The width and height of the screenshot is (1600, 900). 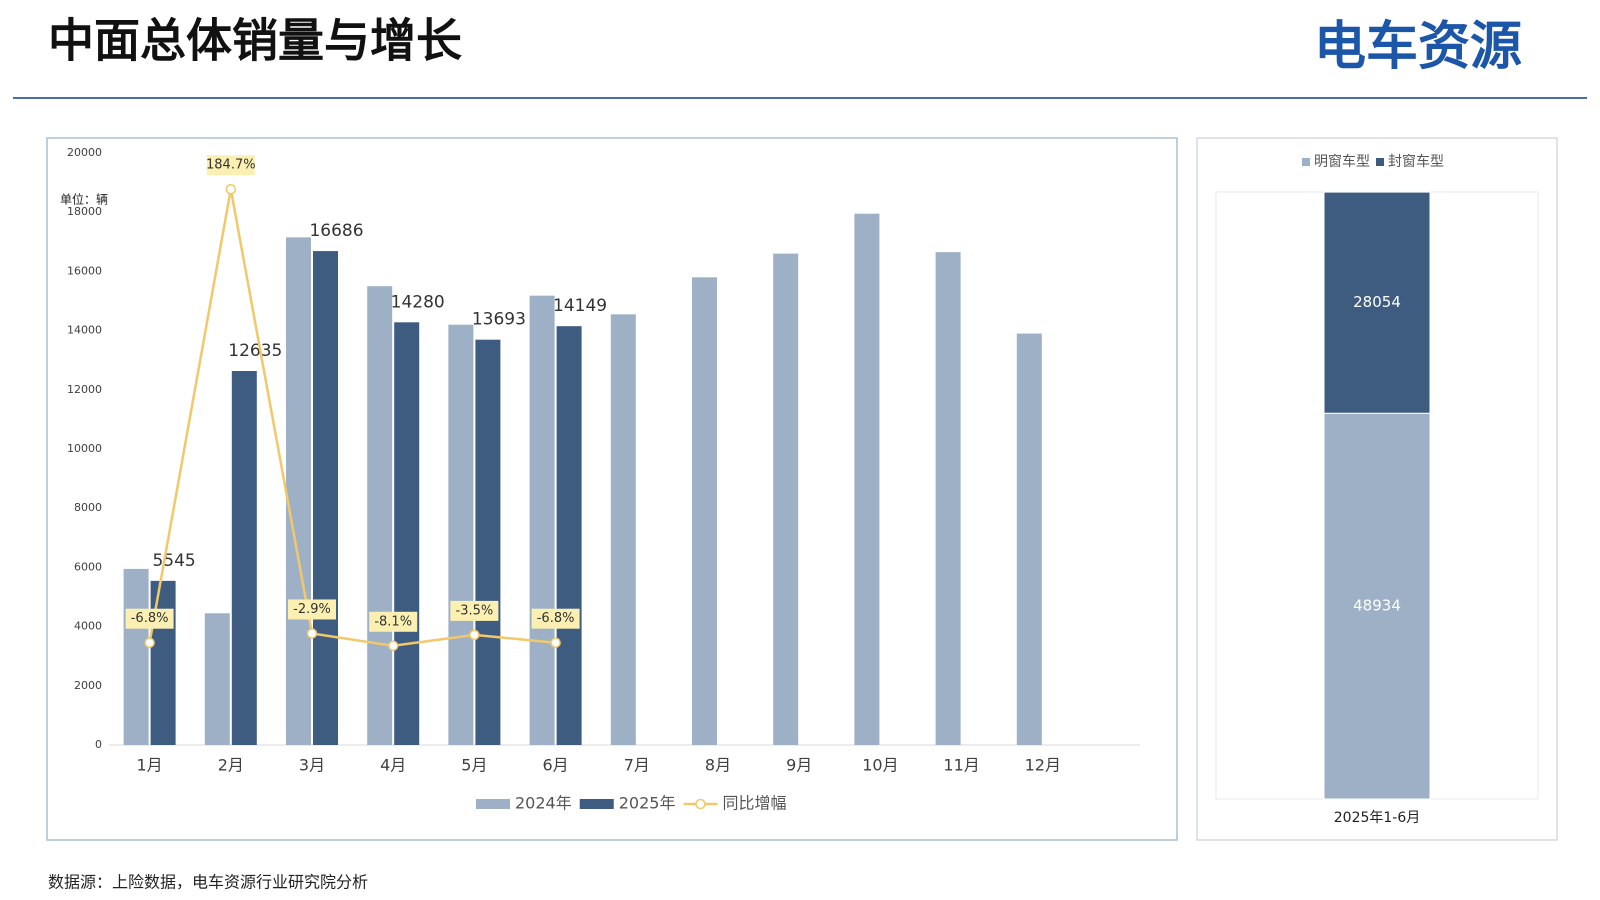 What do you see at coordinates (352, 418) in the screenshot?
I see `line-series` at bounding box center [352, 418].